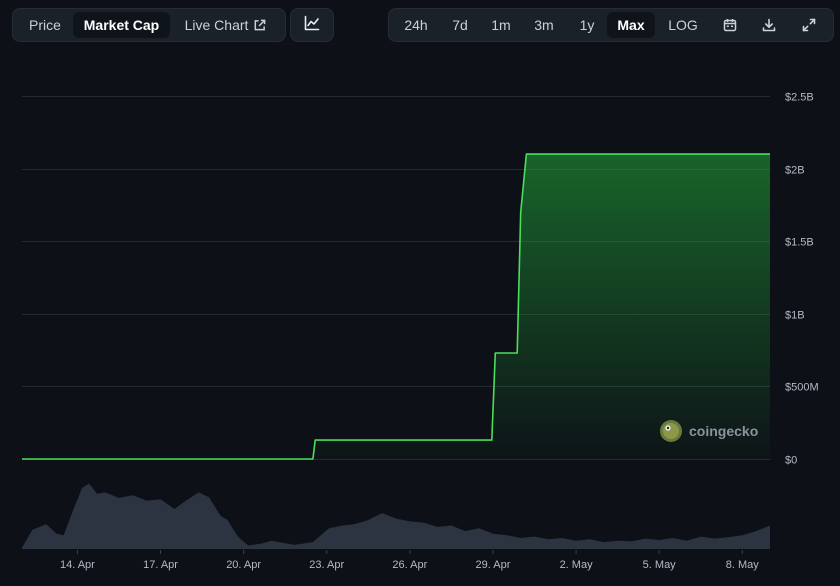 The width and height of the screenshot is (840, 586). I want to click on range-7d: 7d, so click(460, 25).